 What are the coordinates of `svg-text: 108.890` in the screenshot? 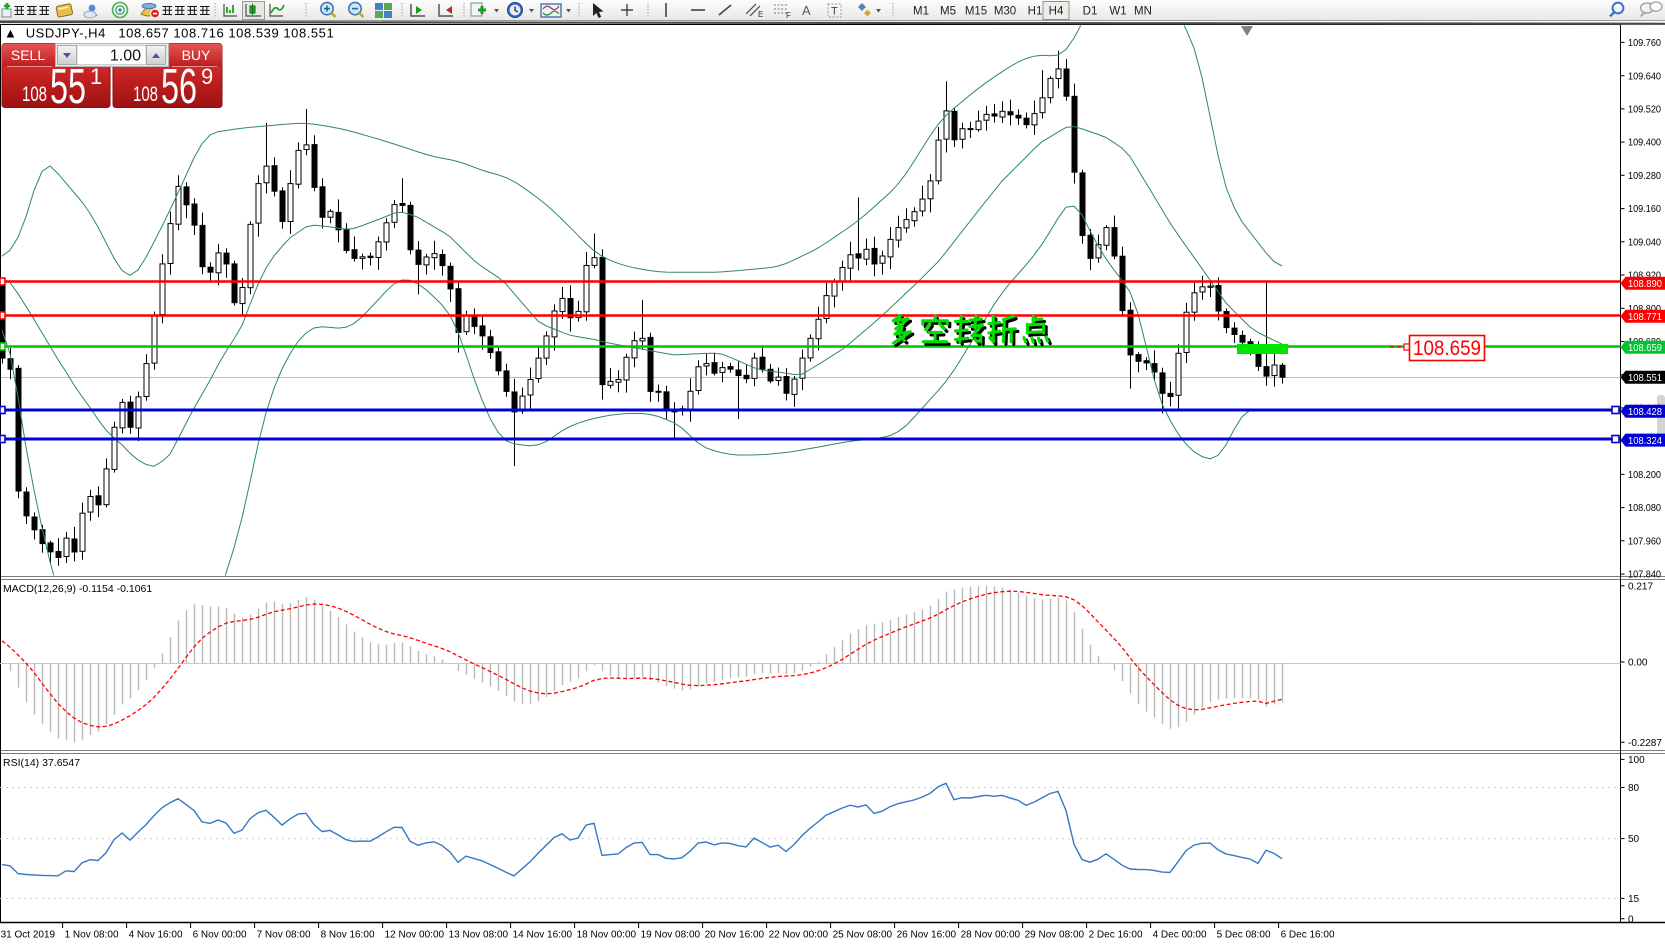 It's located at (1645, 284).